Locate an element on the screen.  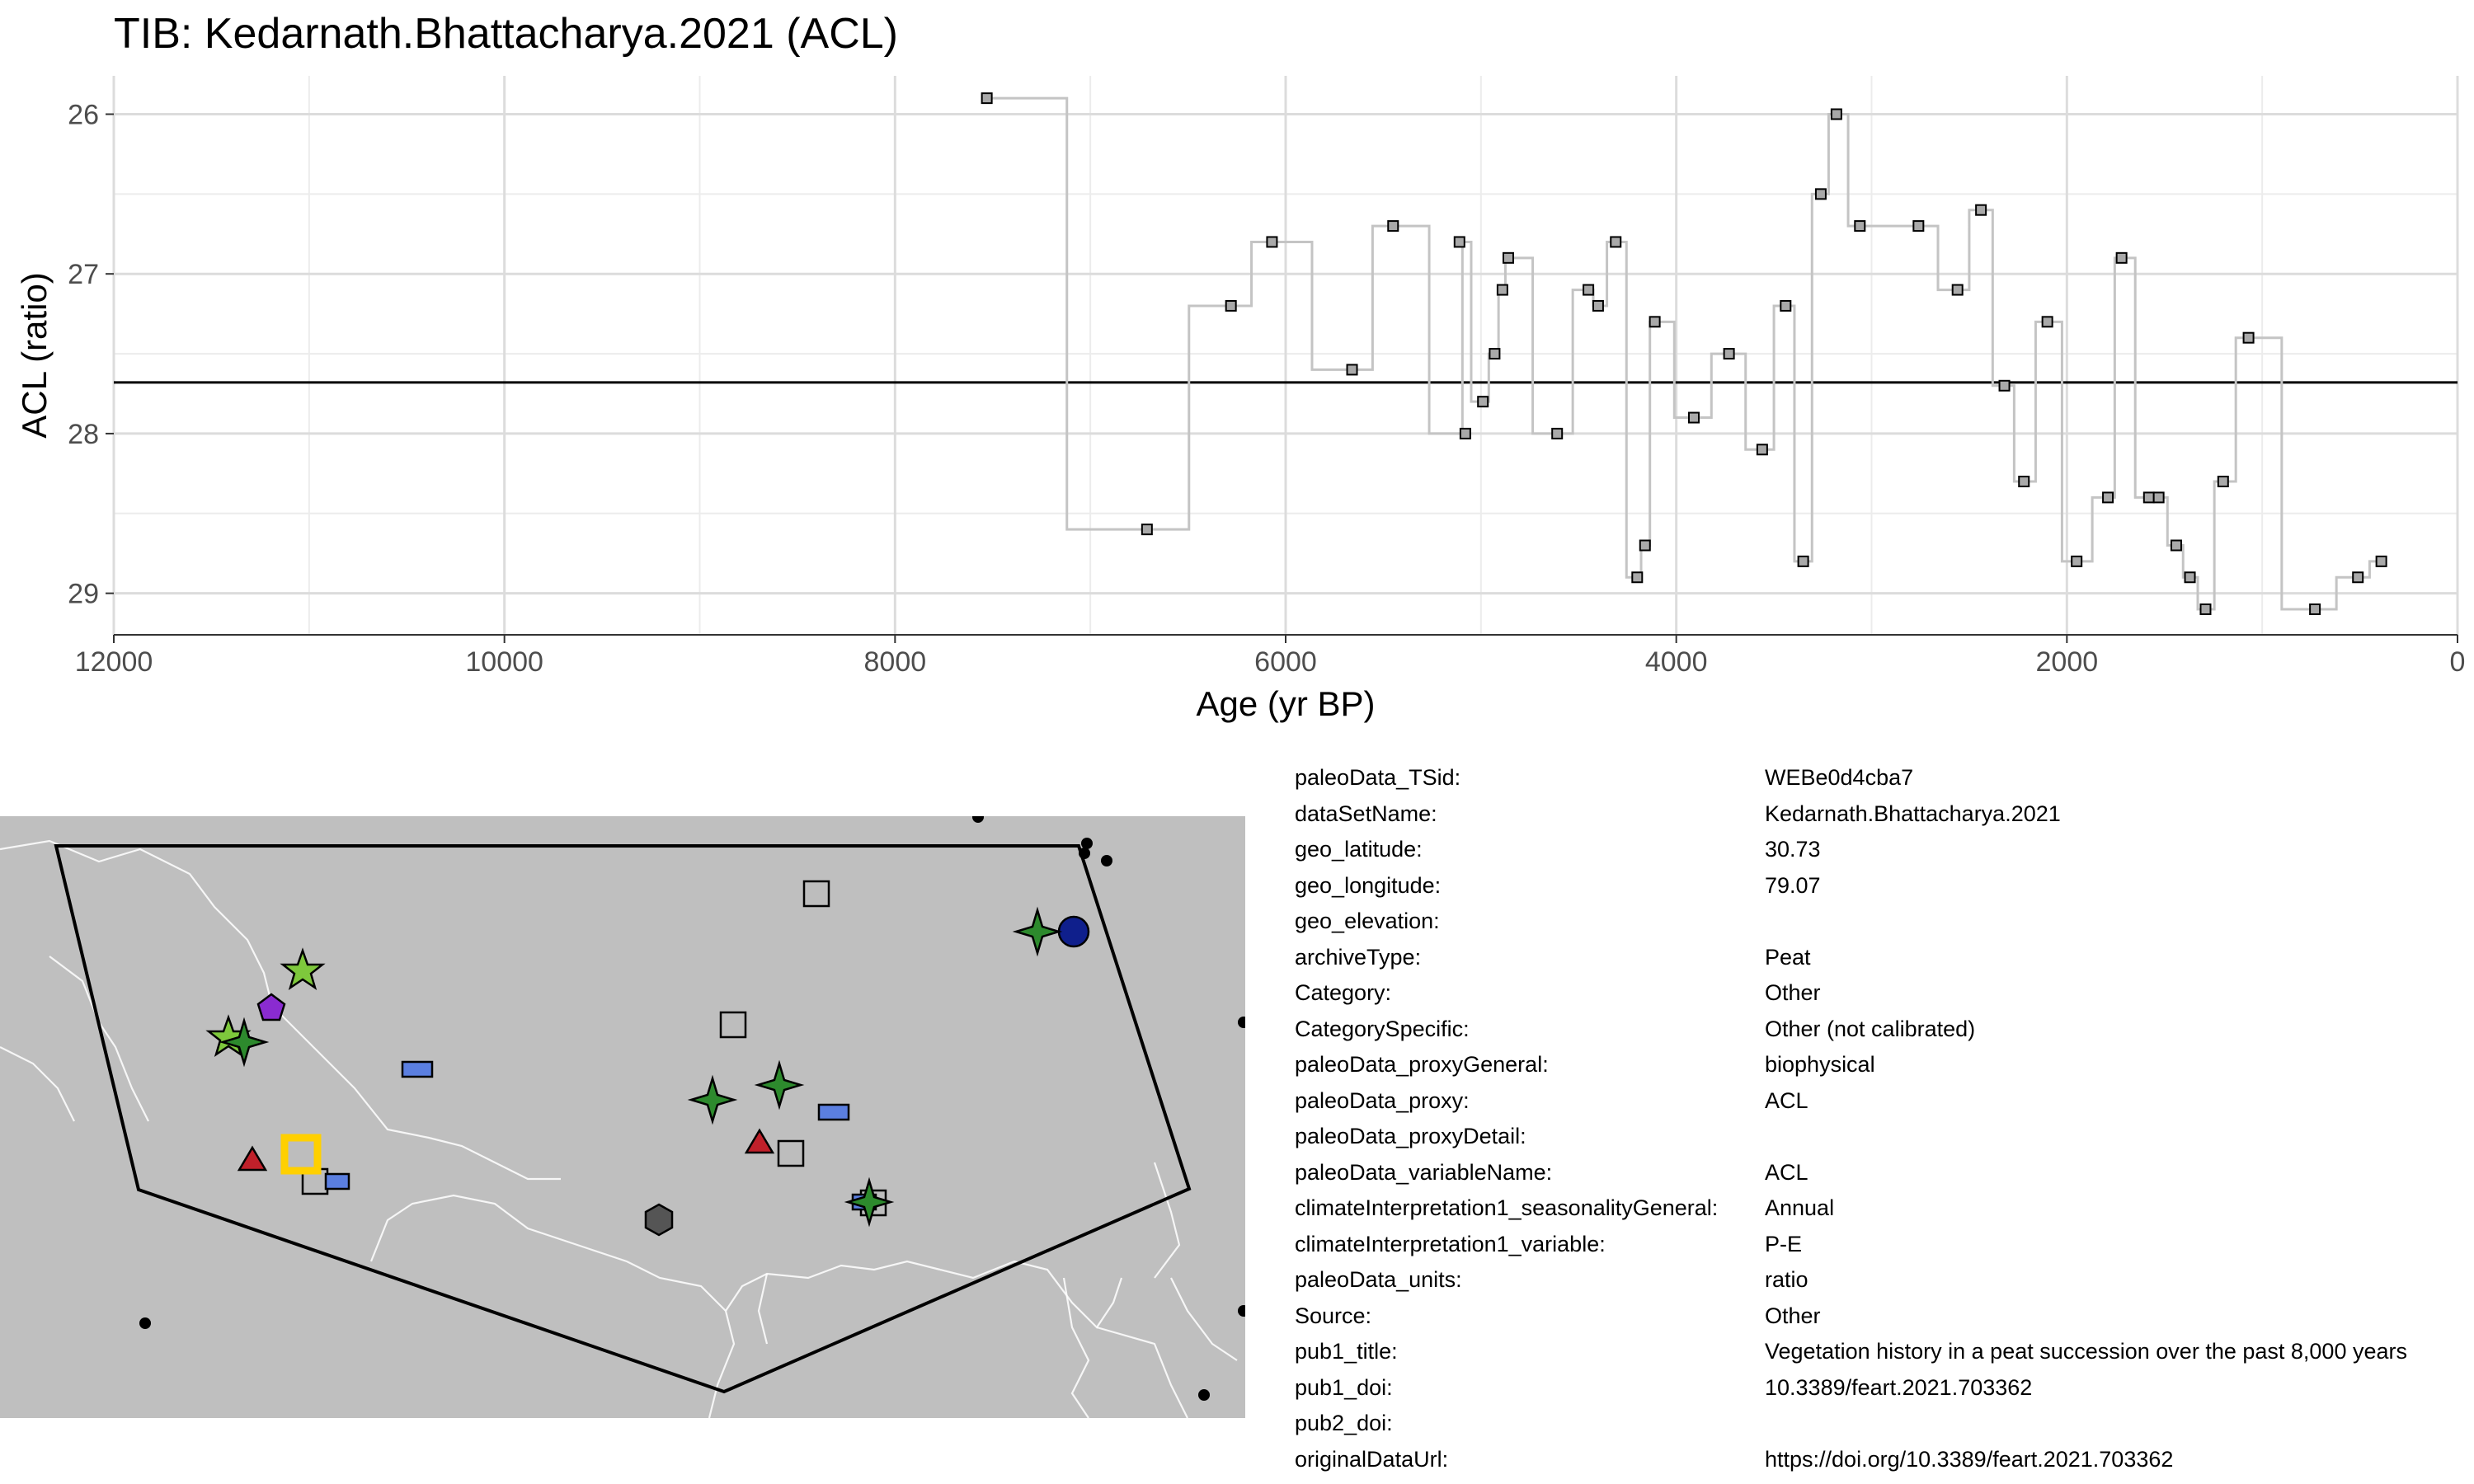
metadata-key: geo_longitude: is located at coordinates (1368, 885).